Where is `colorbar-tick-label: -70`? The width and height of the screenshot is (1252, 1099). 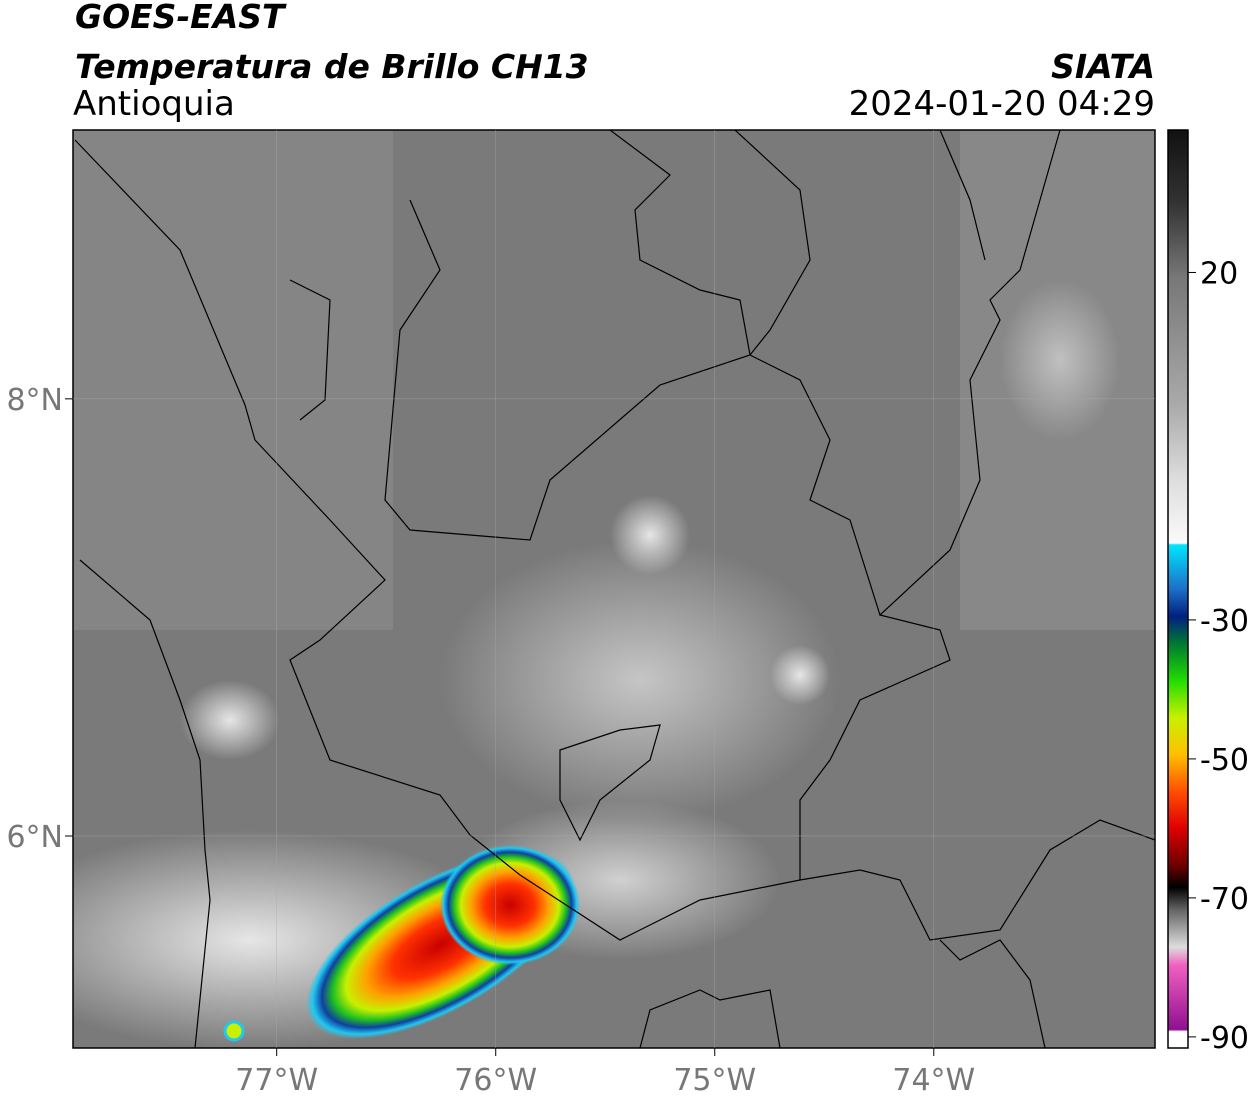 colorbar-tick-label: -70 is located at coordinates (1224, 899).